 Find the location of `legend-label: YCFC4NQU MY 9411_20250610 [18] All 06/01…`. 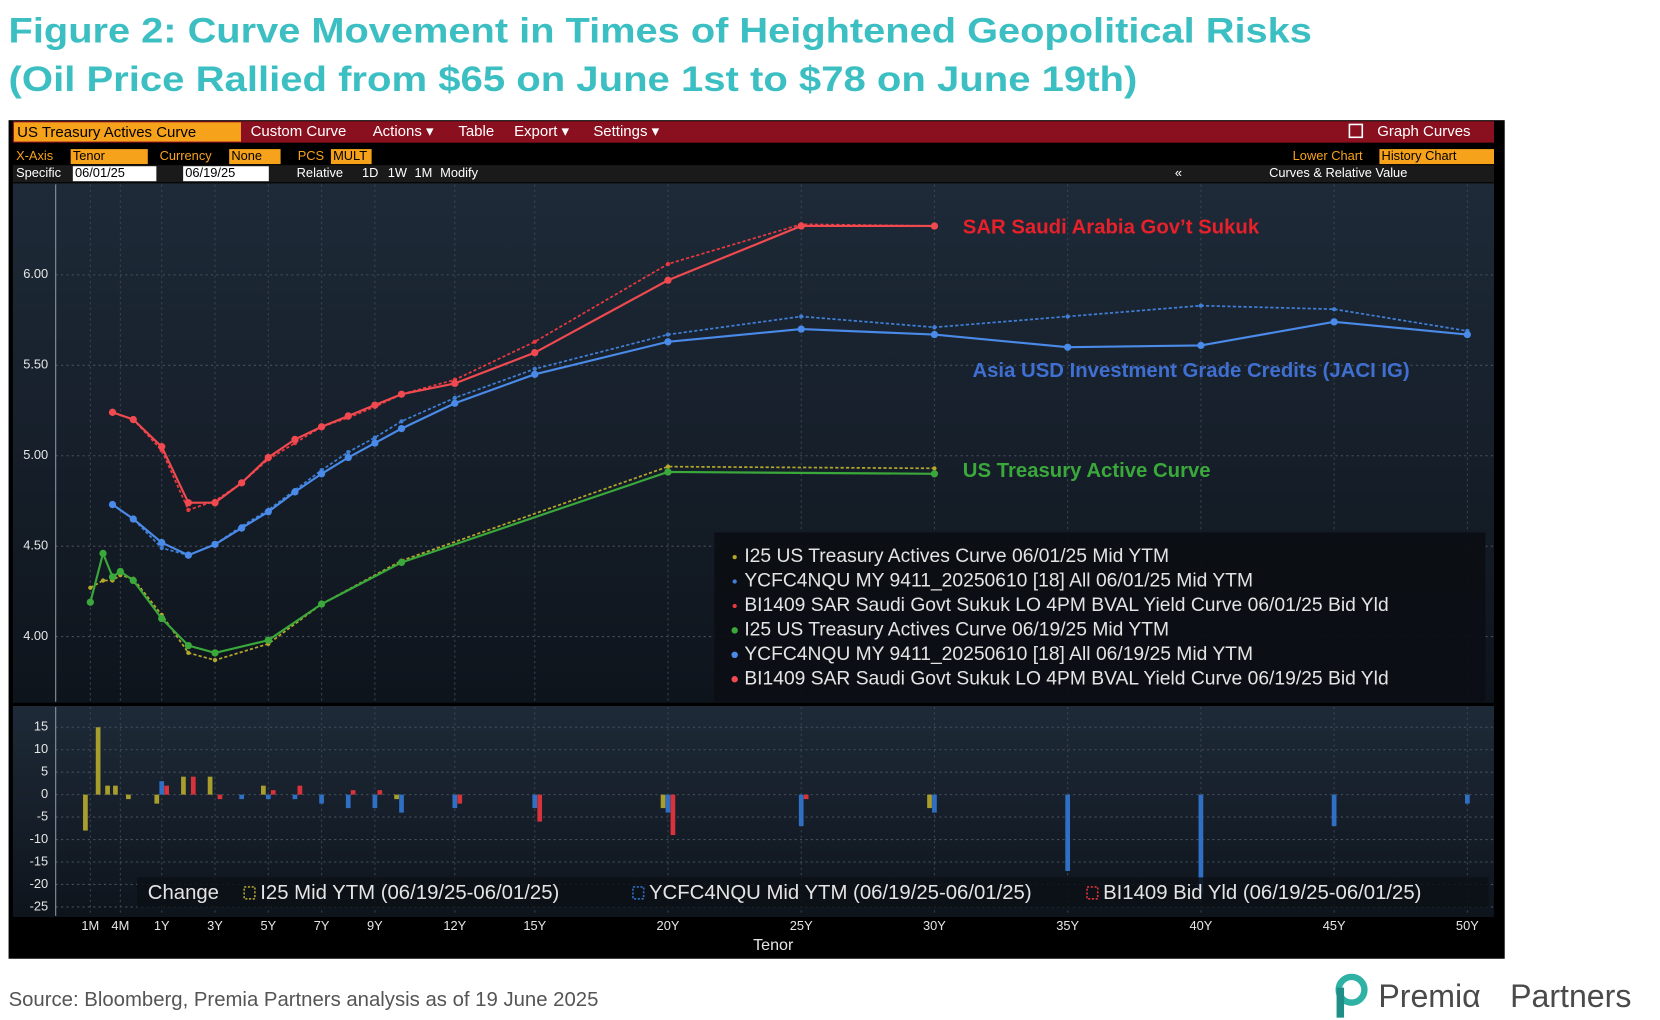

legend-label: YCFC4NQU MY 9411_20250610 [18] All 06/01… is located at coordinates (998, 581).